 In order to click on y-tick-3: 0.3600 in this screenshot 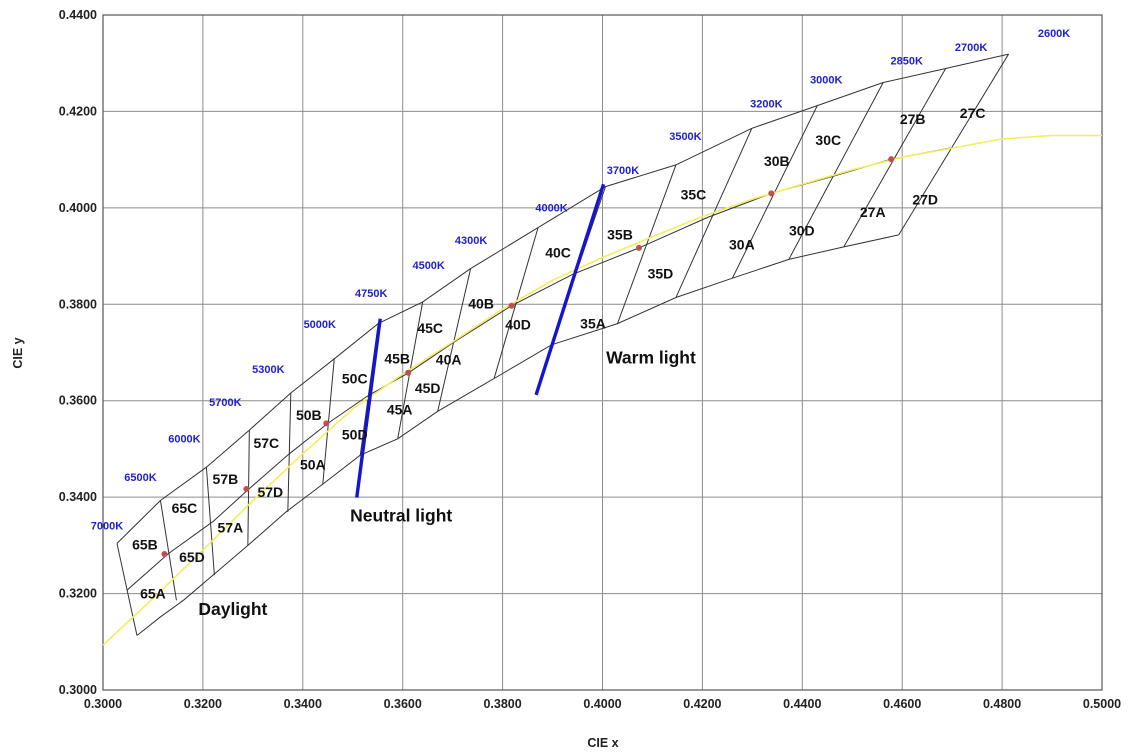, I will do `click(78, 401)`.